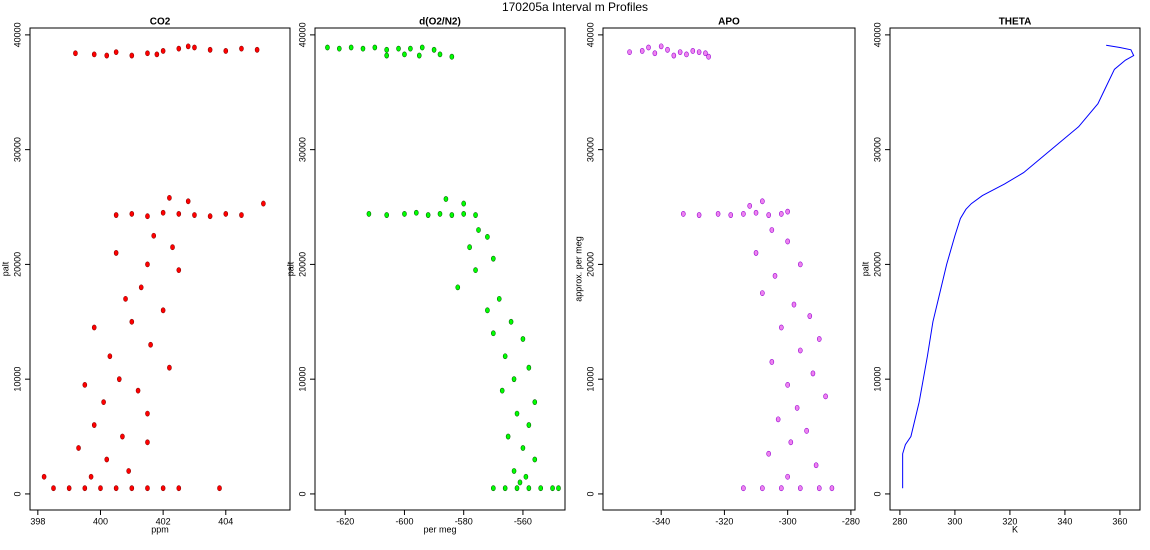 This screenshot has width=1150, height=550. Describe the element at coordinates (464, 521) in the screenshot. I see `x-tick-label: -580` at that location.